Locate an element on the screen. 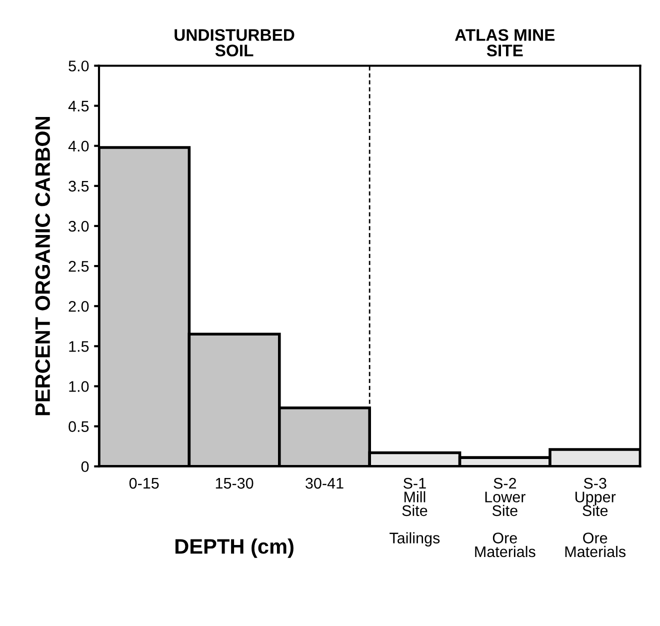  y-tick-label: 3.0 is located at coordinates (78, 226).